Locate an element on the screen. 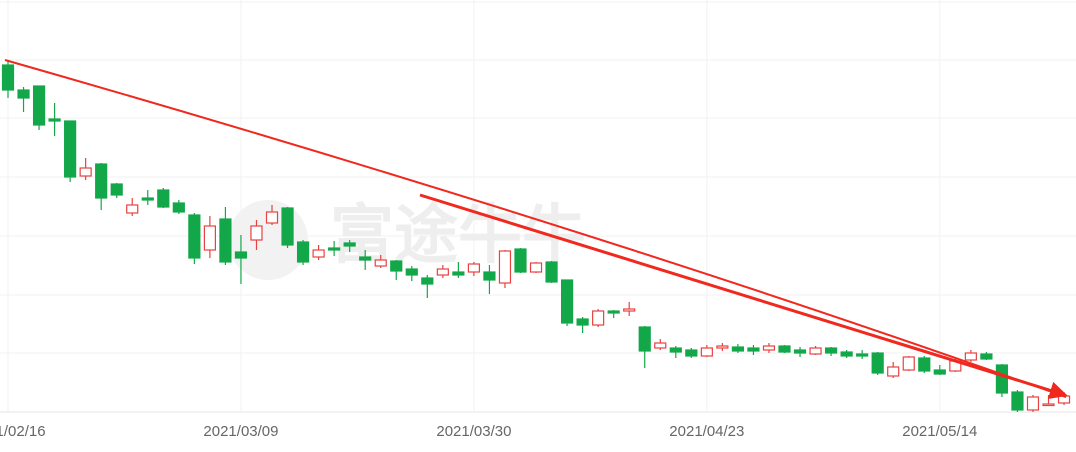  x-tick-label: 2021/03/09 is located at coordinates (240, 431).